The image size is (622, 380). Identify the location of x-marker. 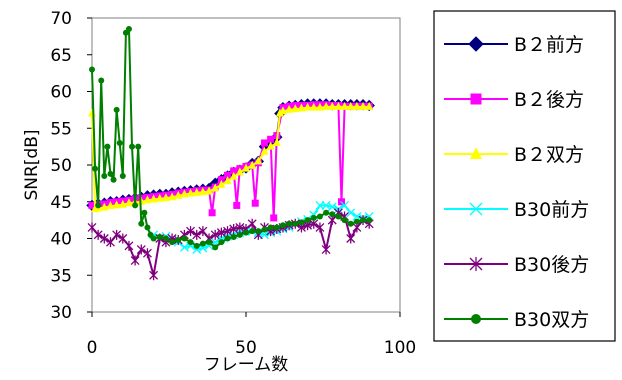
(345, 205).